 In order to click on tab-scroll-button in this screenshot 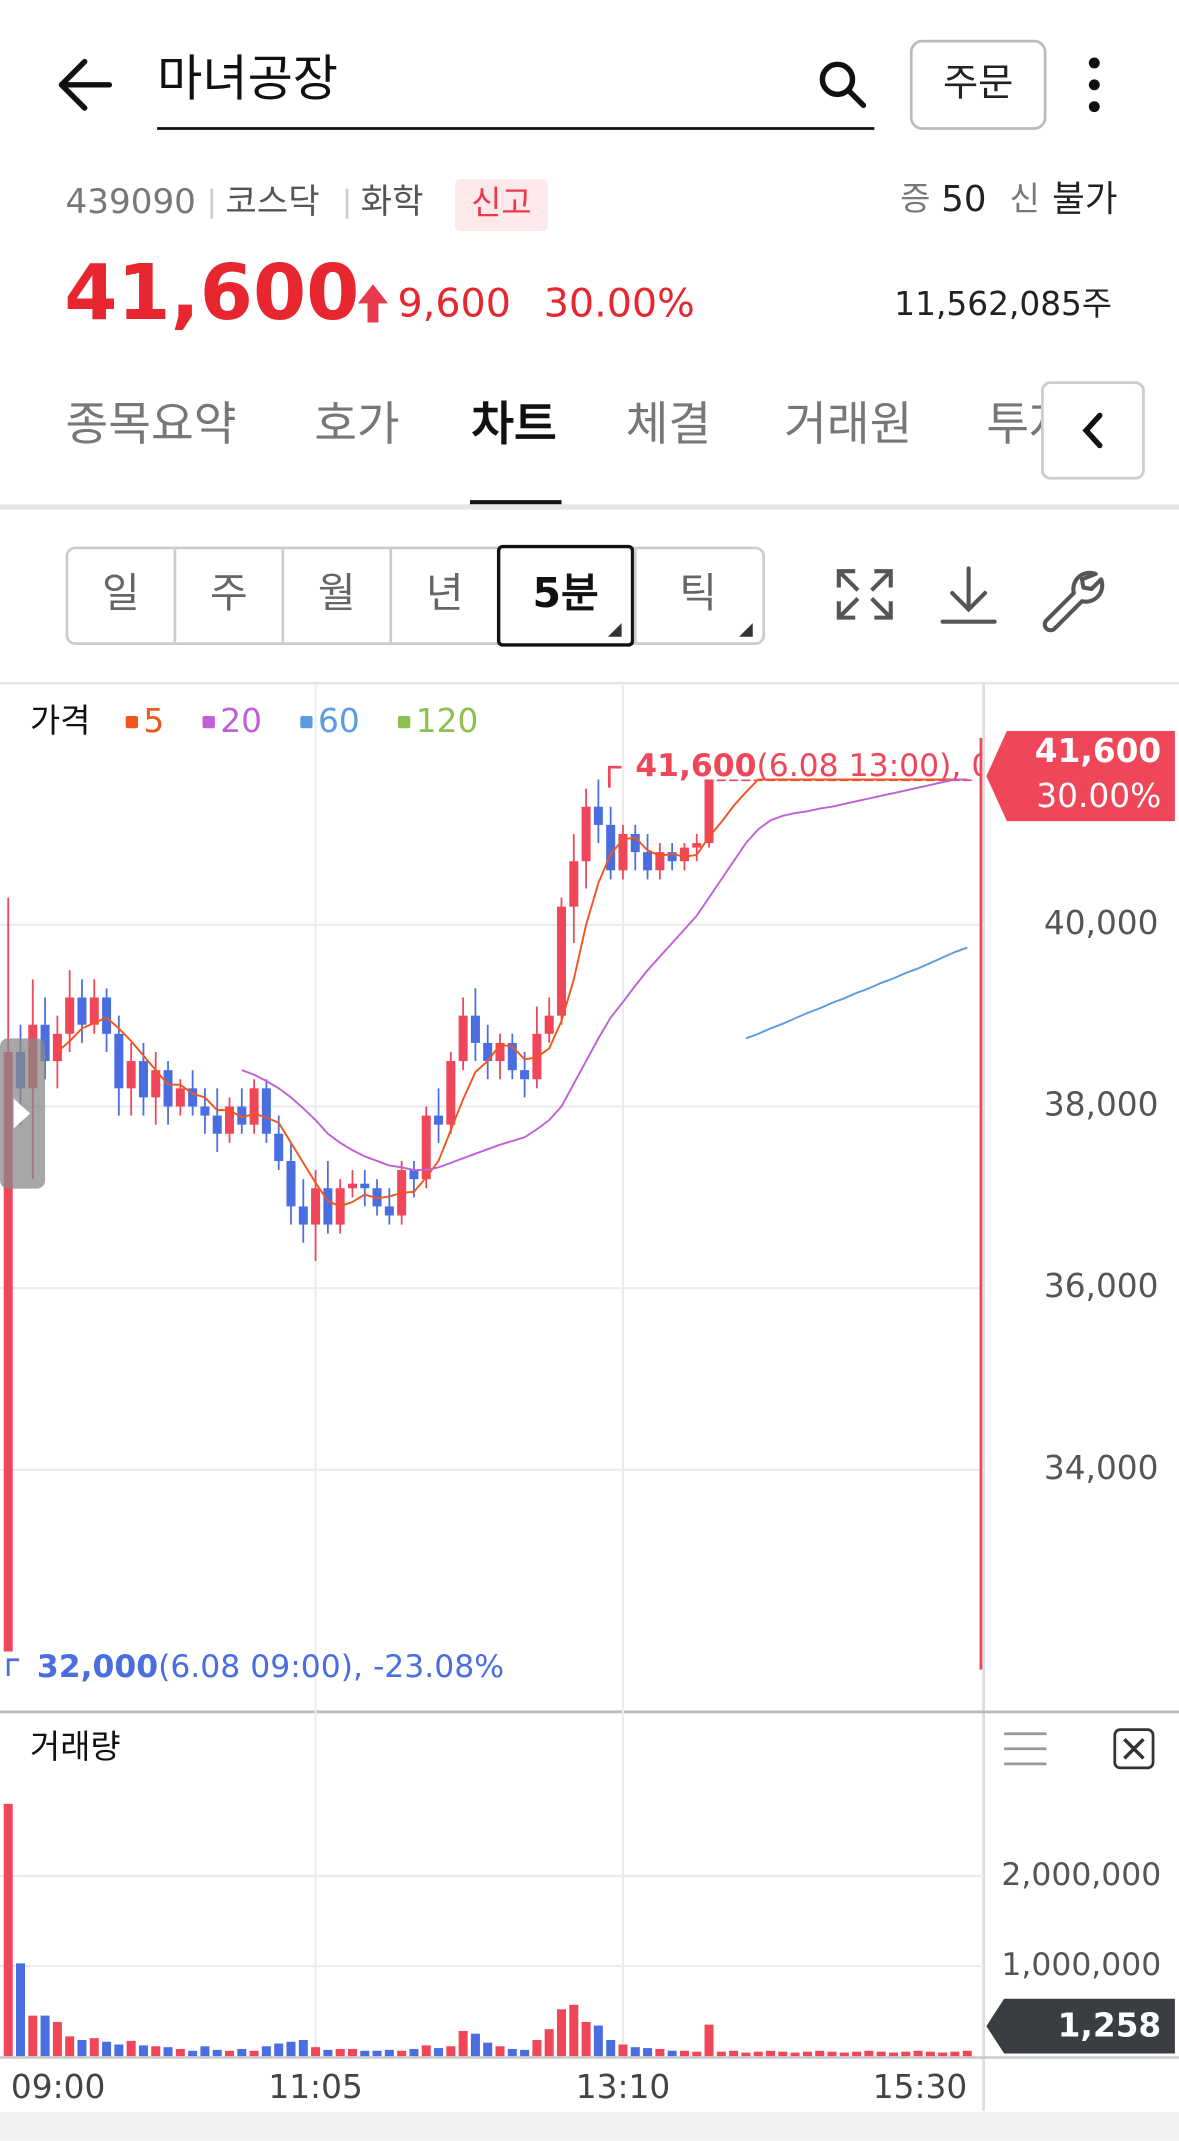, I will do `click(1093, 430)`.